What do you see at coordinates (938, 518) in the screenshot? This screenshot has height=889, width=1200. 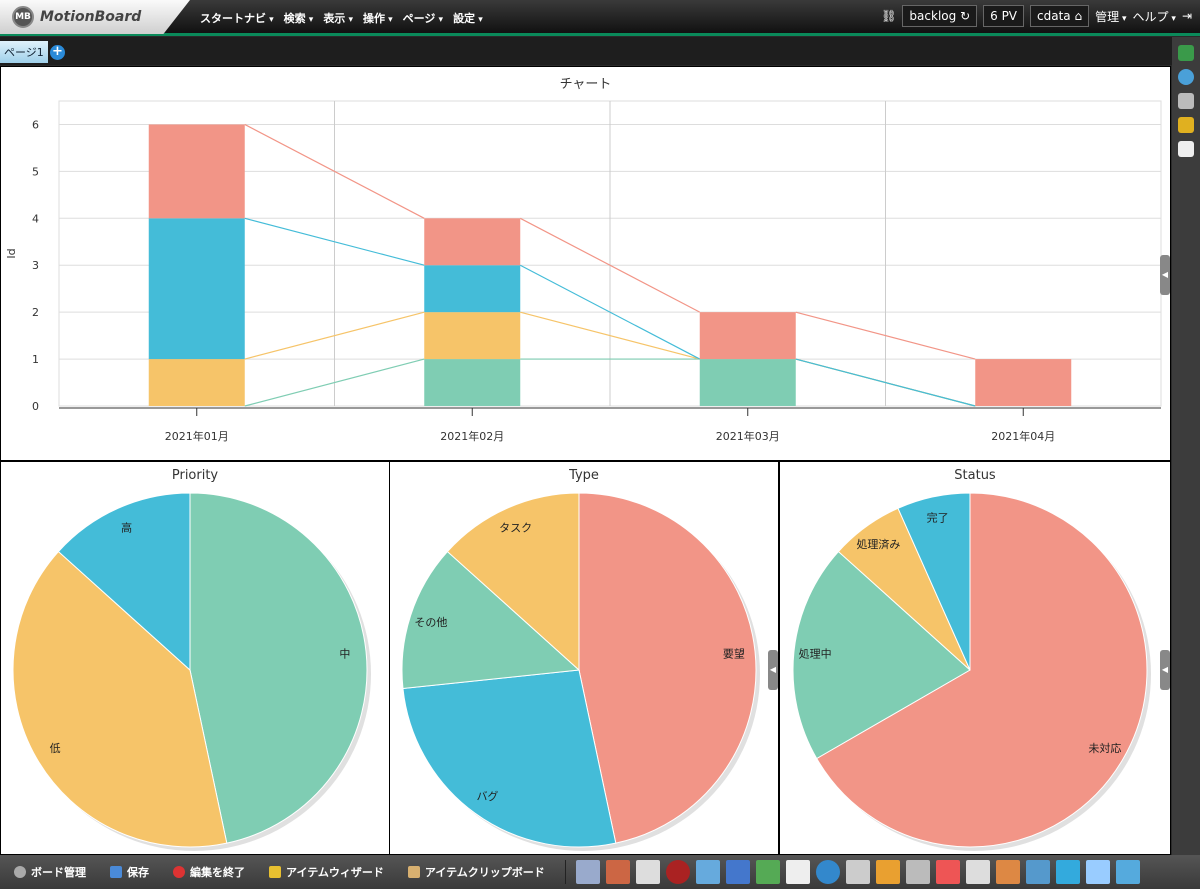 I see `pie-label: 完了` at bounding box center [938, 518].